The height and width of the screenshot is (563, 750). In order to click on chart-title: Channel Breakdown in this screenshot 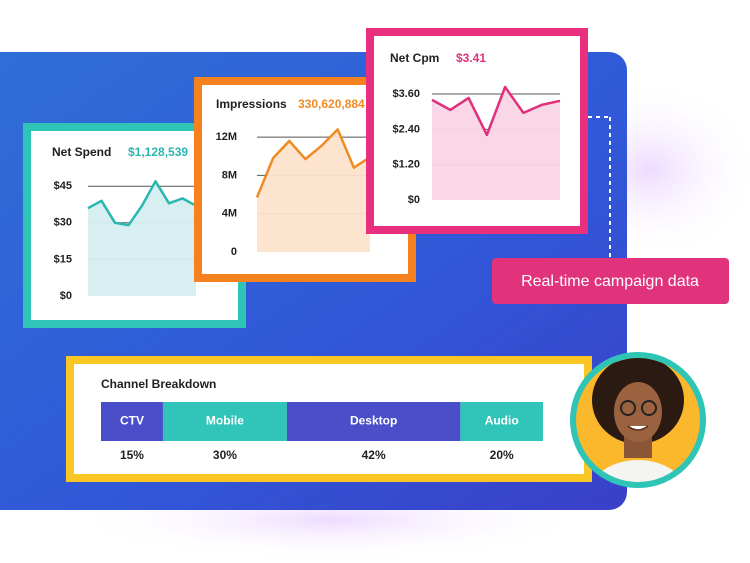, I will do `click(158, 384)`.